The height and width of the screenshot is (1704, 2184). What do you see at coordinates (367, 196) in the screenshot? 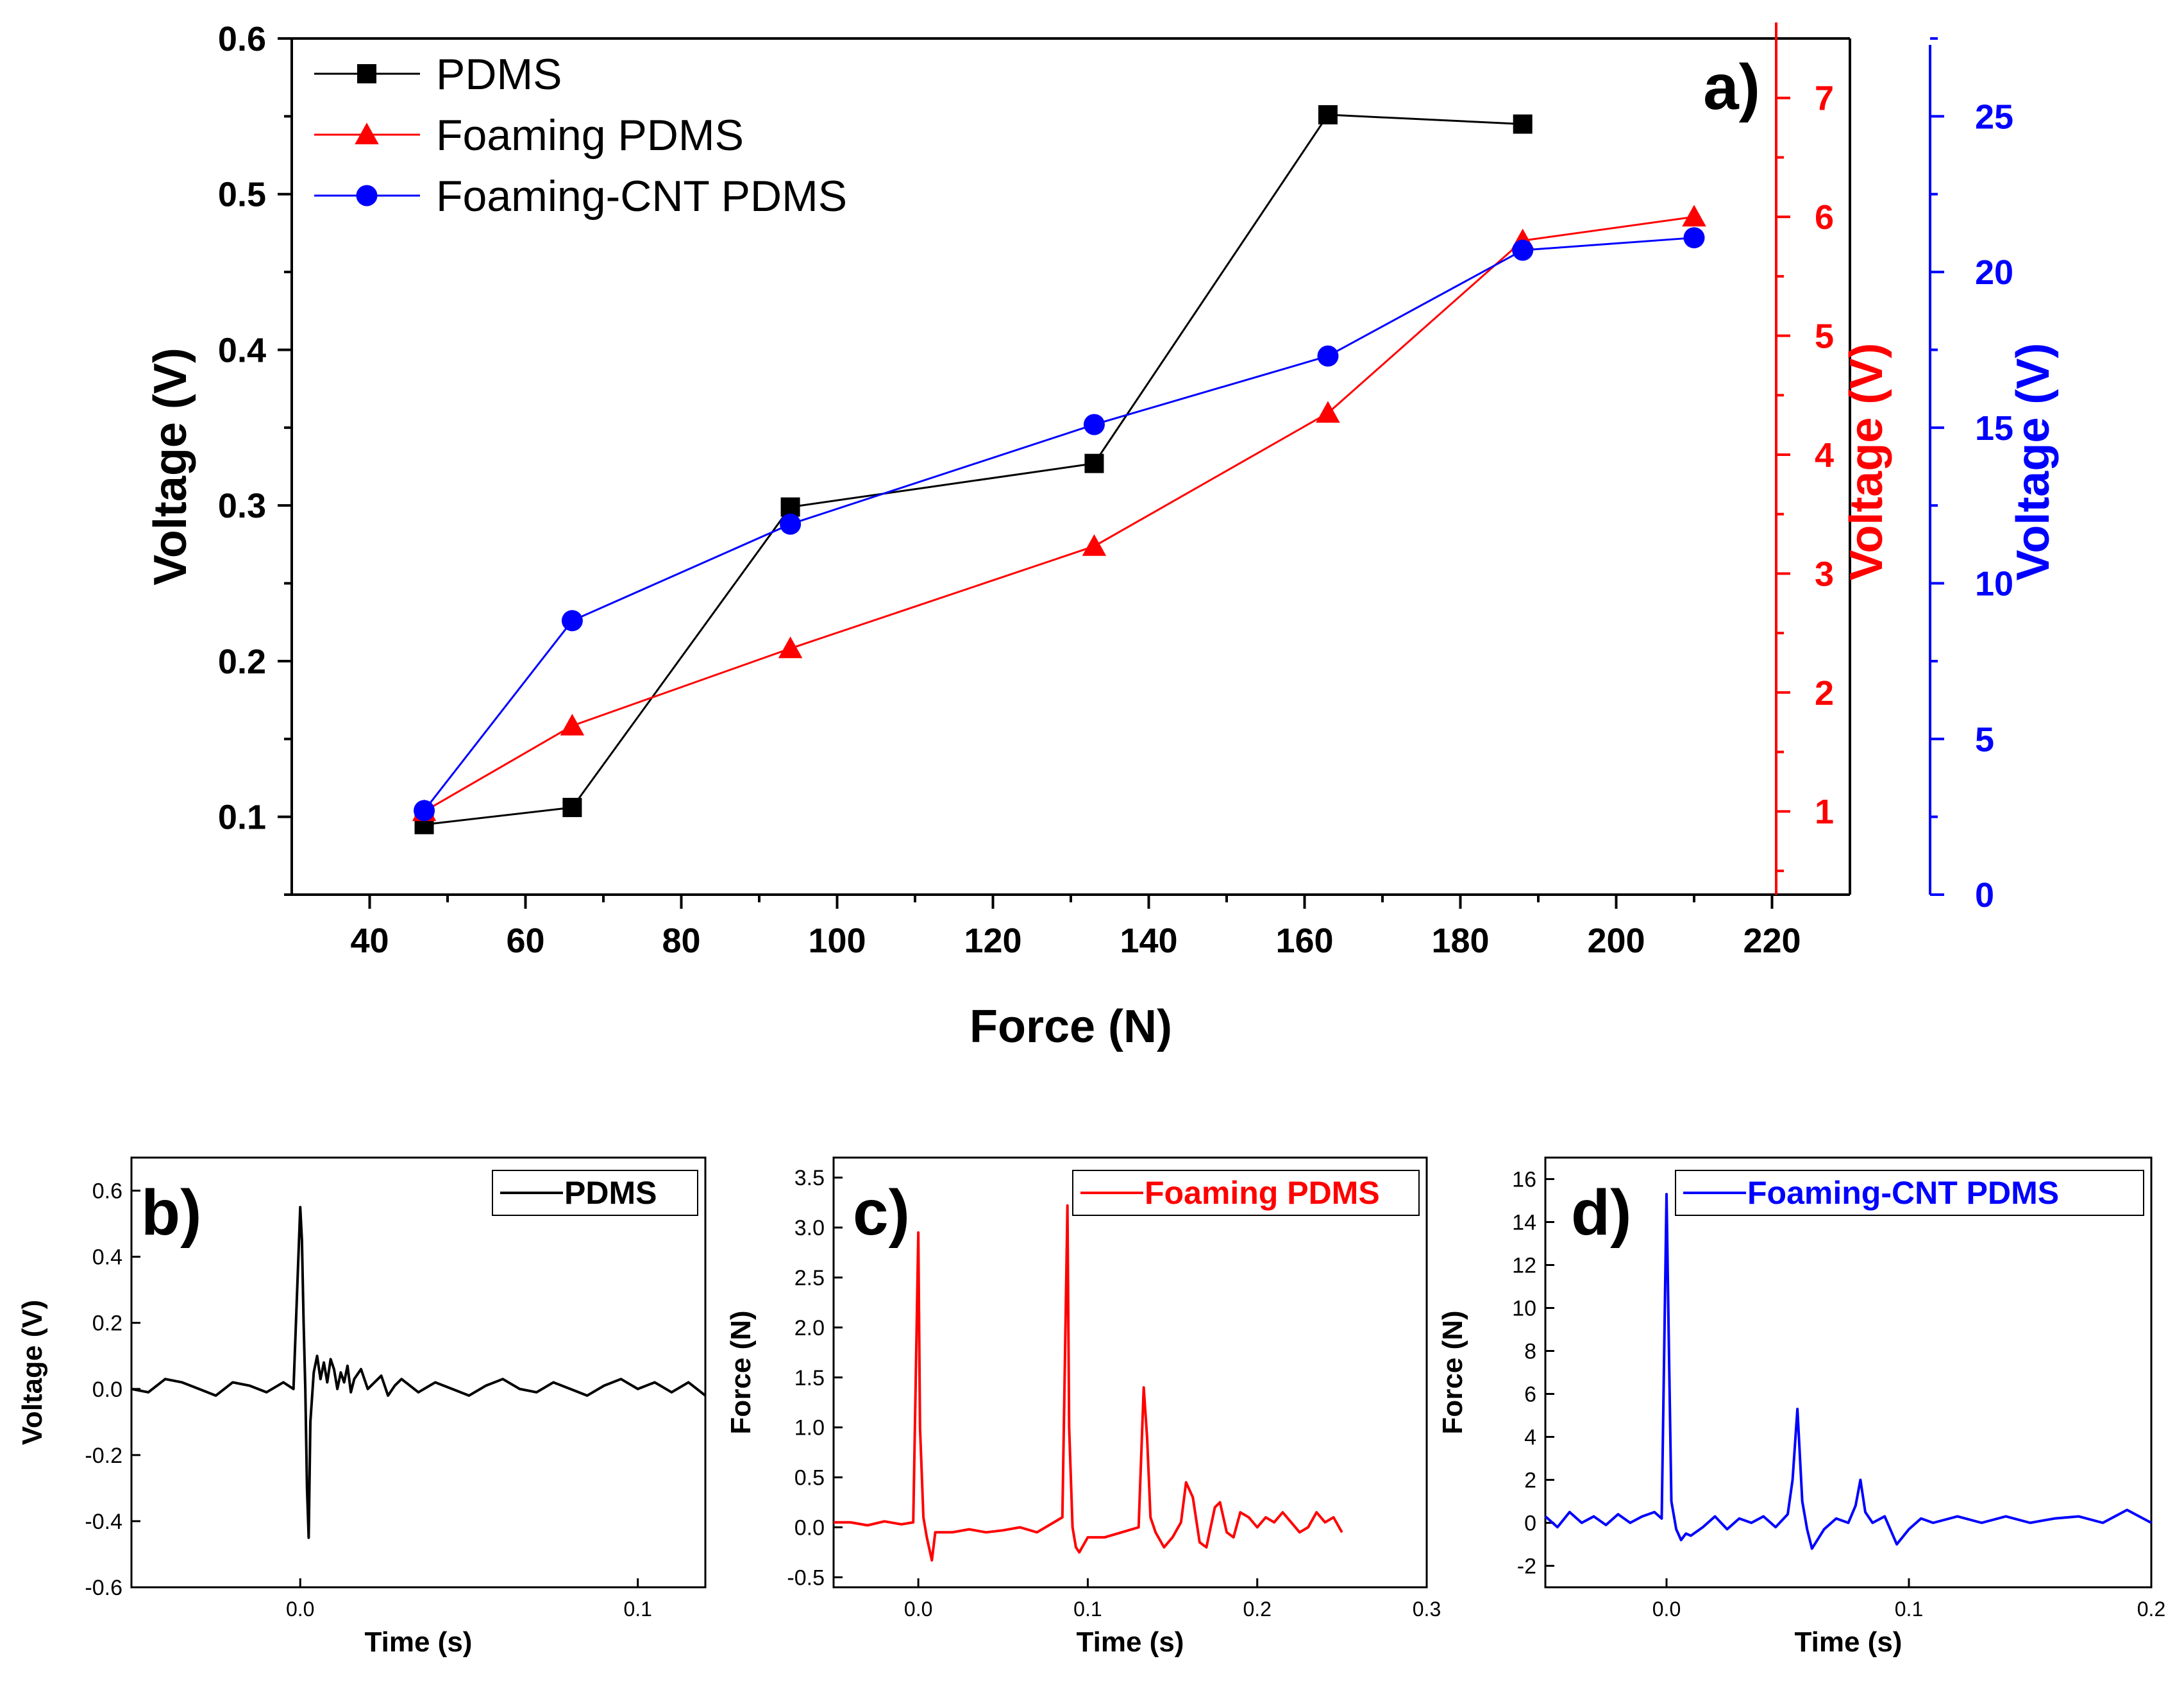
I see `legend-marker-foaming-cnt-pdms` at bounding box center [367, 196].